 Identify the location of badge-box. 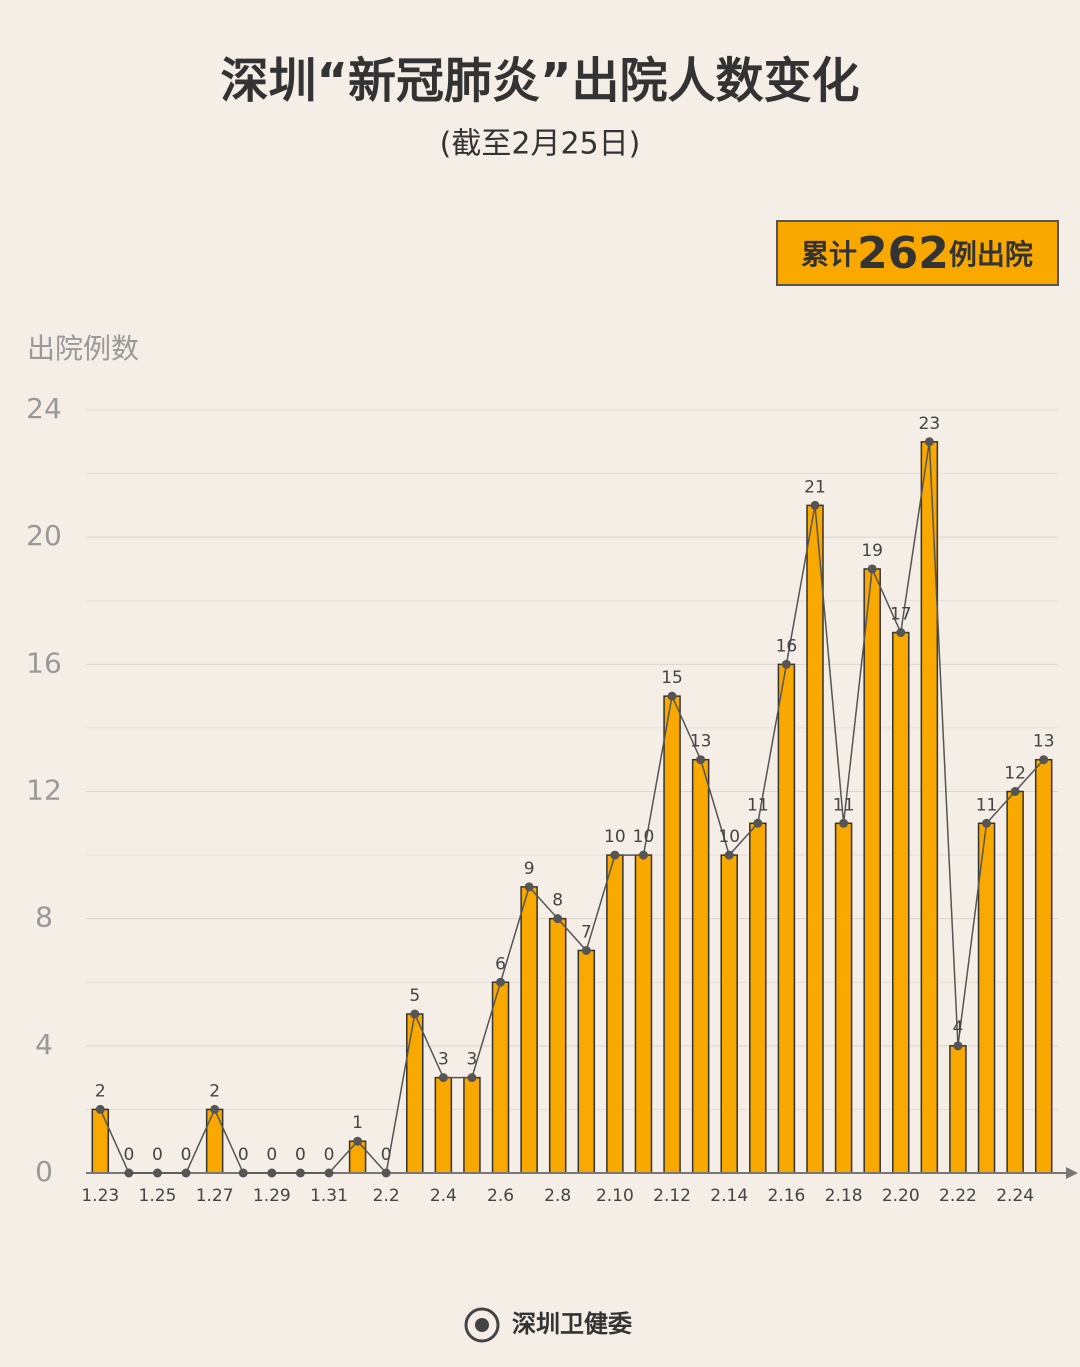
(917, 253).